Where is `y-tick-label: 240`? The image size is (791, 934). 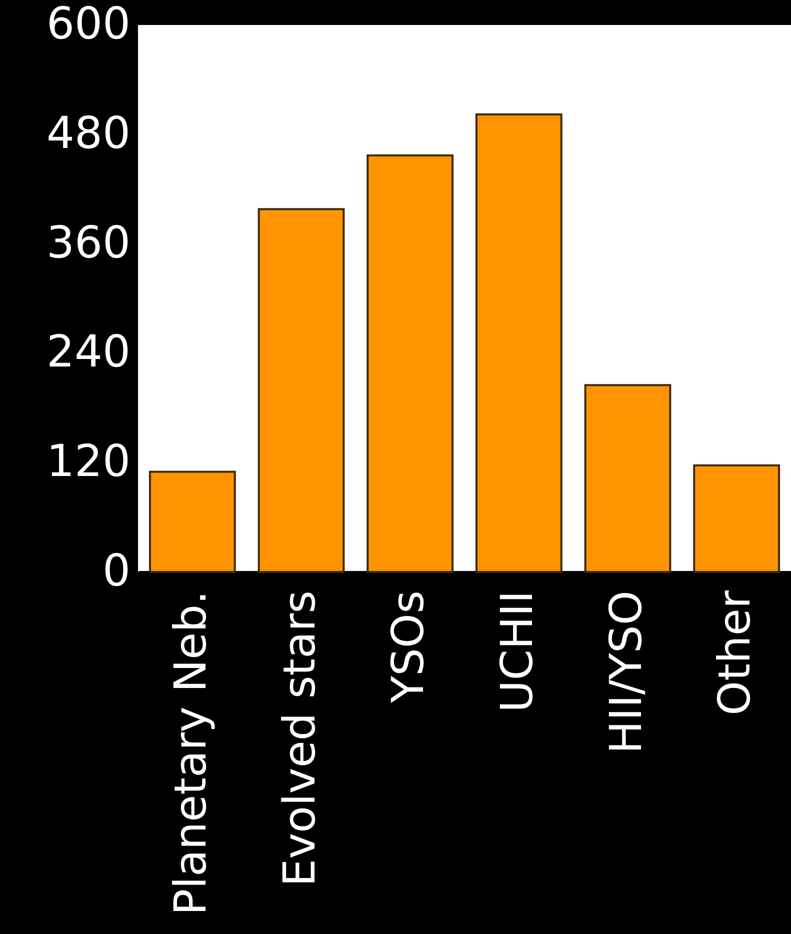 y-tick-label: 240 is located at coordinates (88, 352).